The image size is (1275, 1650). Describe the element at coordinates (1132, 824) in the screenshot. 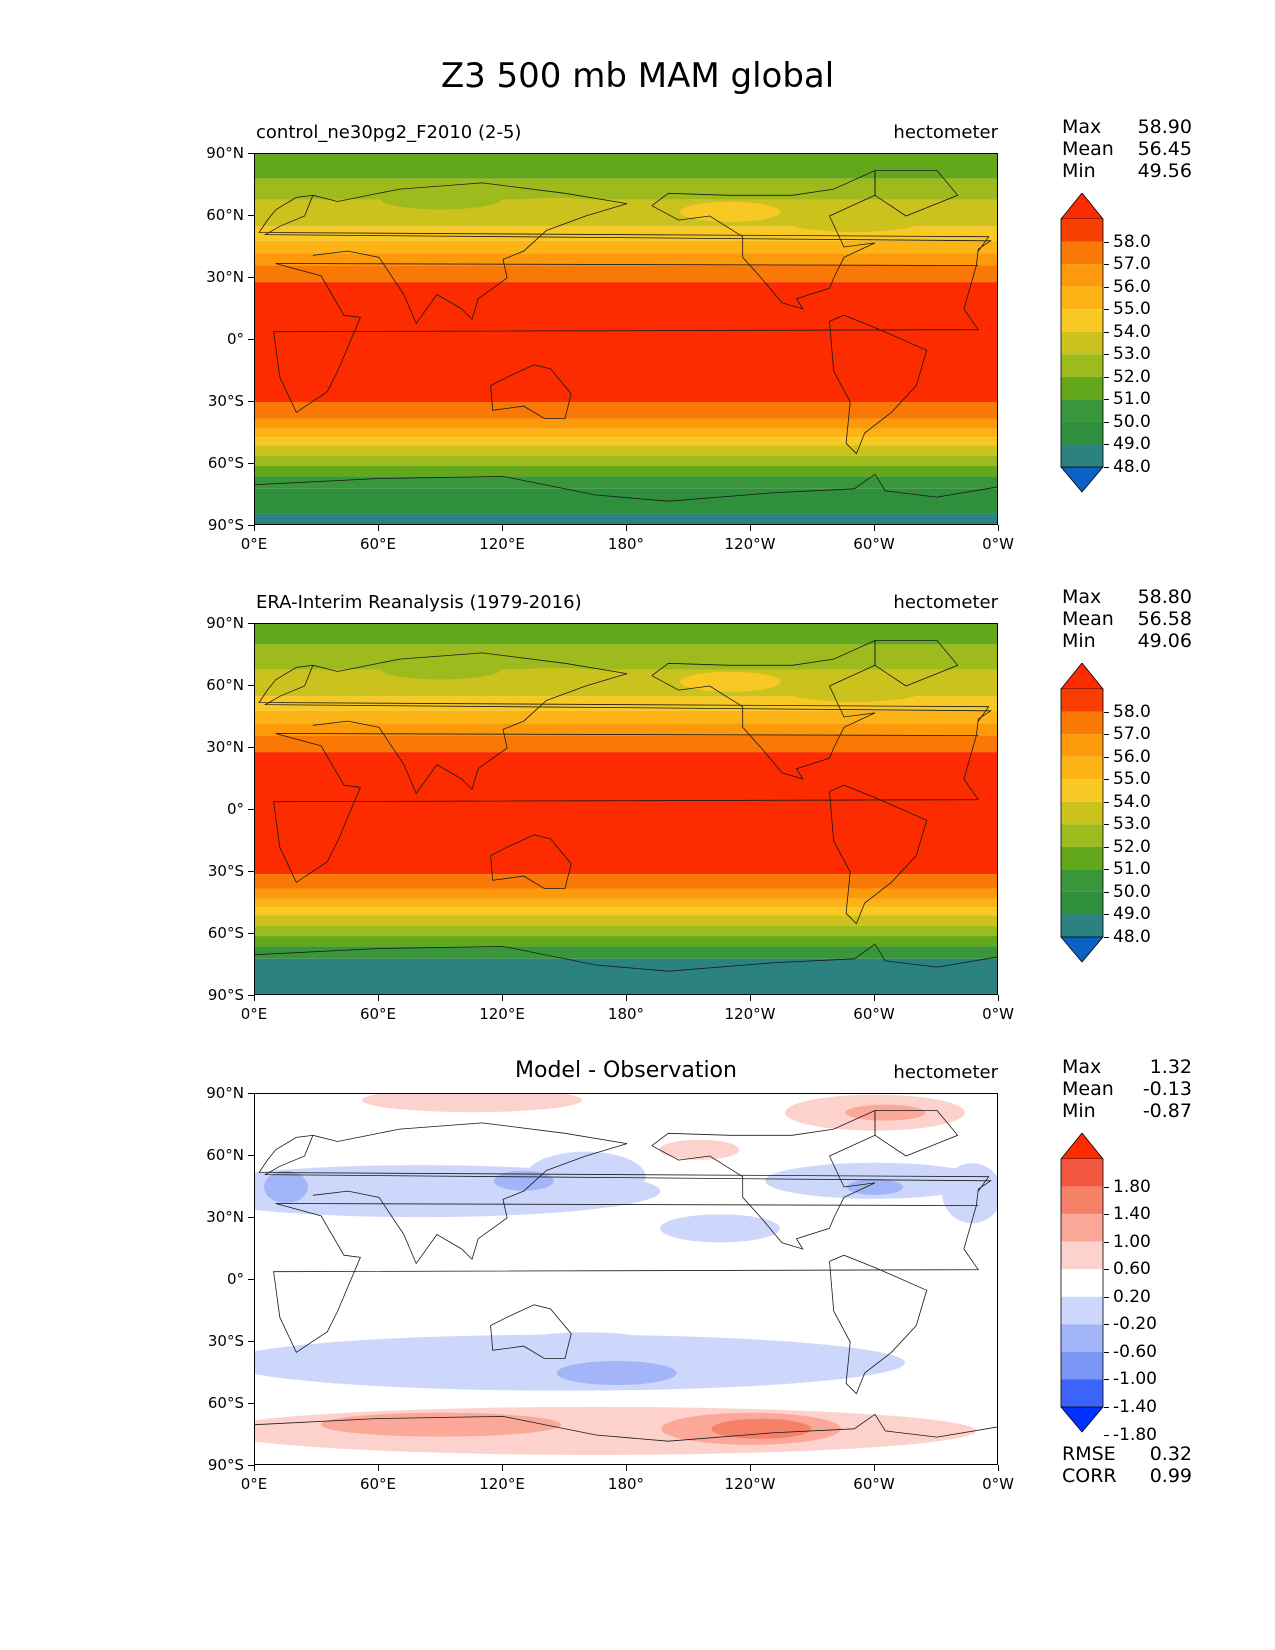

I see `colorbar-tick-label: 53.0` at that location.